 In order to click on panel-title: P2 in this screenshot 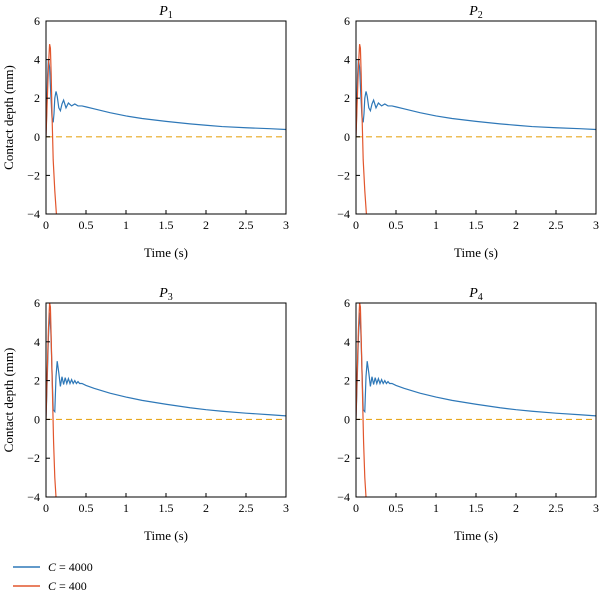, I will do `click(475, 12)`.